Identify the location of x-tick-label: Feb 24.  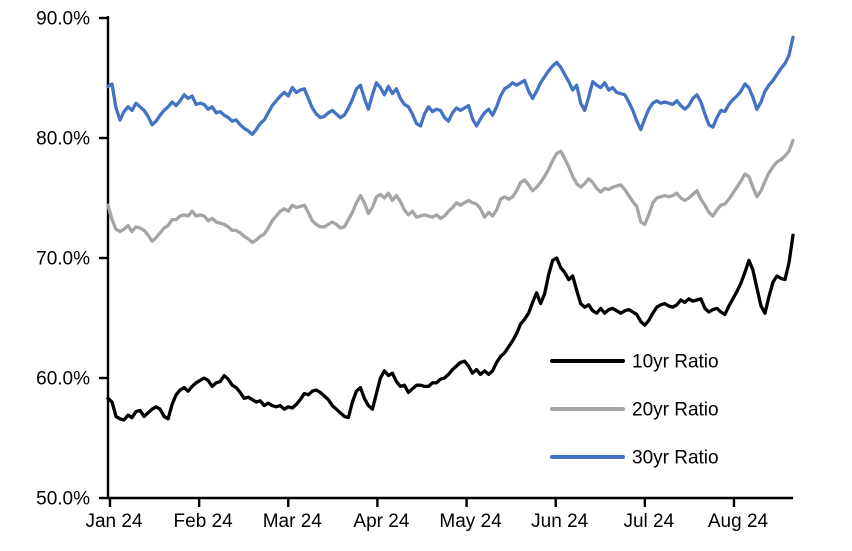
(204, 521).